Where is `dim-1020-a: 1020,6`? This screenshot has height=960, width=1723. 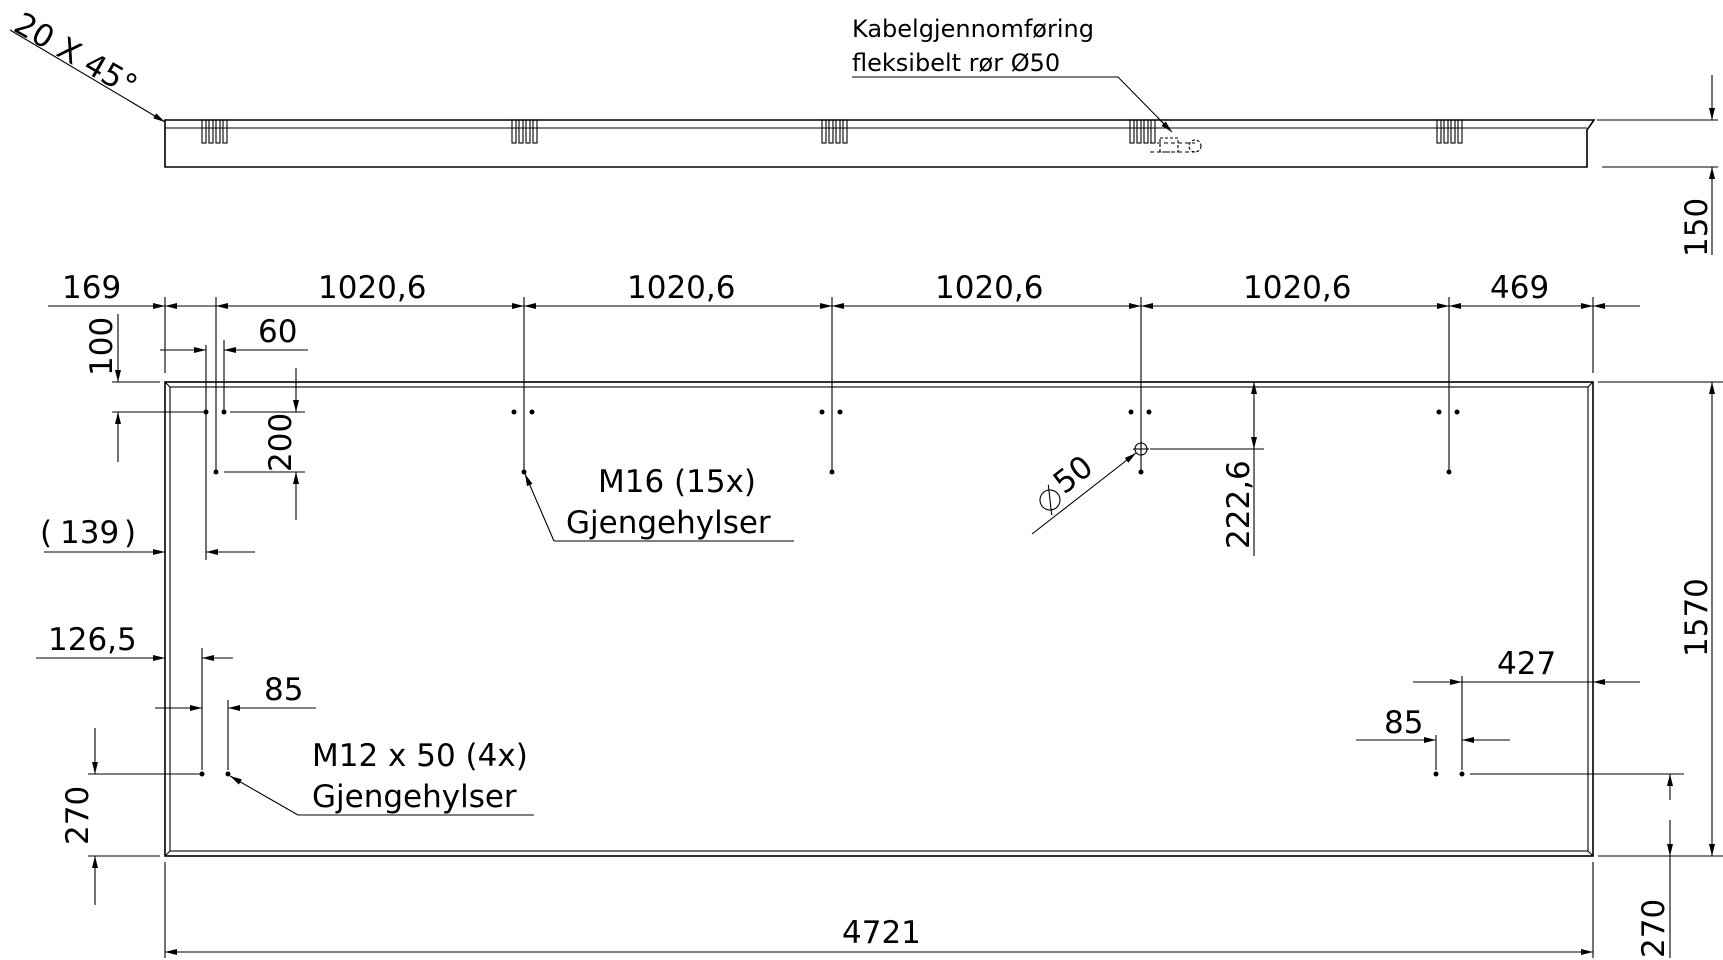
dim-1020-a: 1020,6 is located at coordinates (372, 288).